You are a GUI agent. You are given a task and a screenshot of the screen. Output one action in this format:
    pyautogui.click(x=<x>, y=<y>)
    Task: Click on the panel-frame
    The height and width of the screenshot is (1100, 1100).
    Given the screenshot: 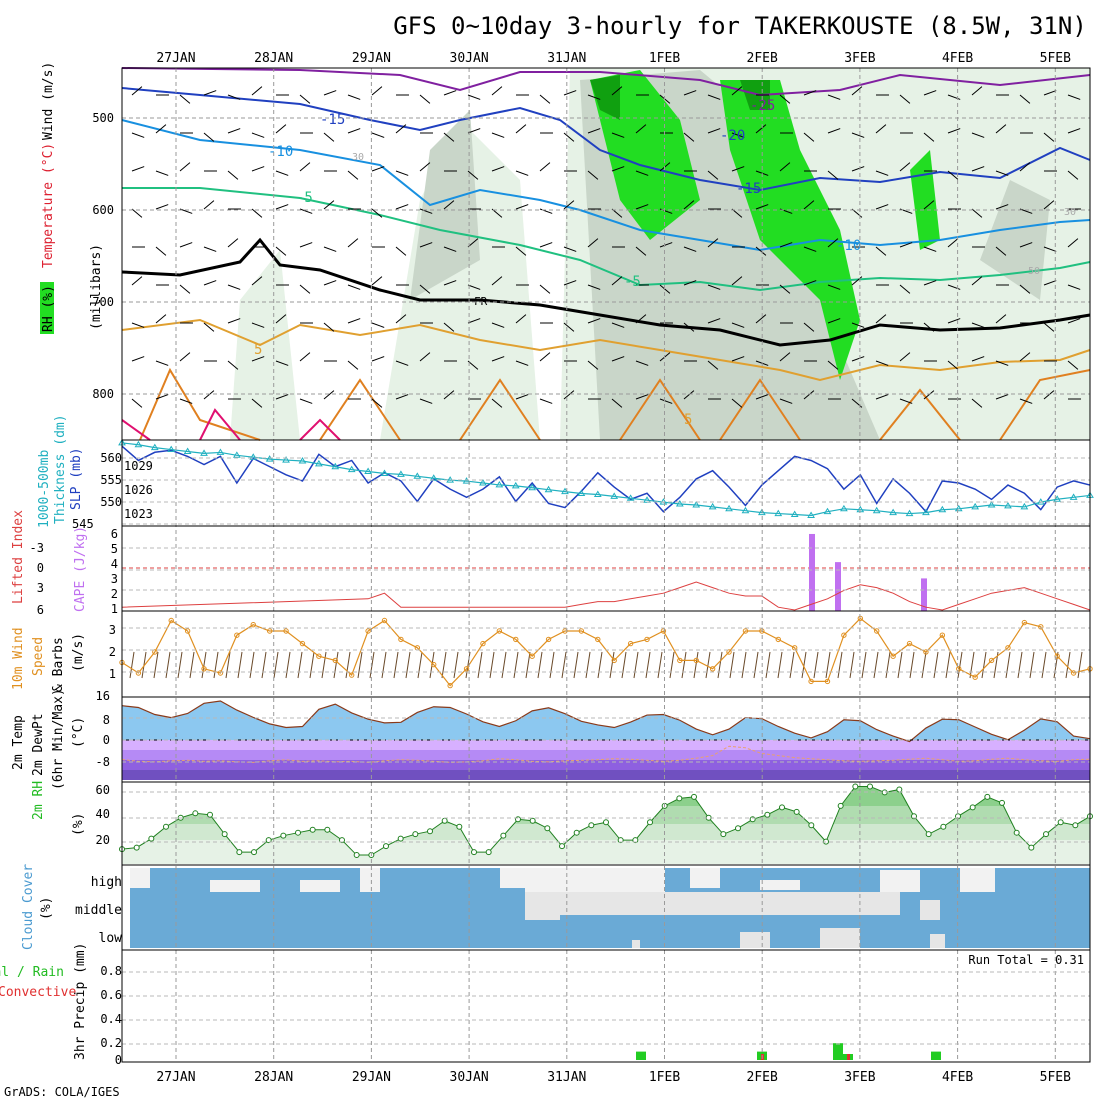 What is the action you would take?
    pyautogui.click(x=606, y=483)
    